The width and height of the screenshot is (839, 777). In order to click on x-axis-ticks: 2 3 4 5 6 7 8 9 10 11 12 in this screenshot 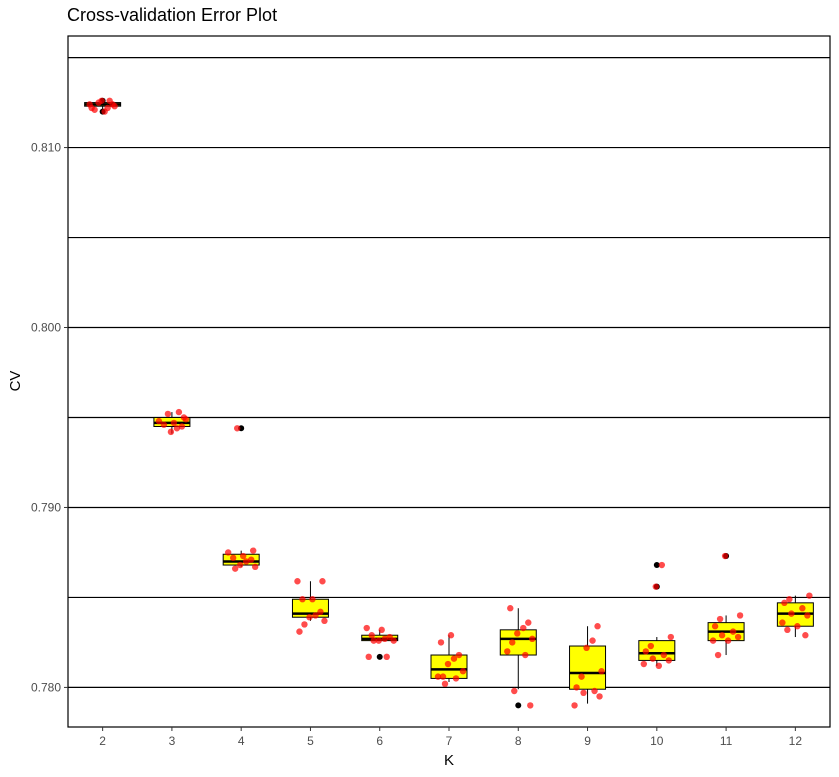, I will do `click(450, 737)`.